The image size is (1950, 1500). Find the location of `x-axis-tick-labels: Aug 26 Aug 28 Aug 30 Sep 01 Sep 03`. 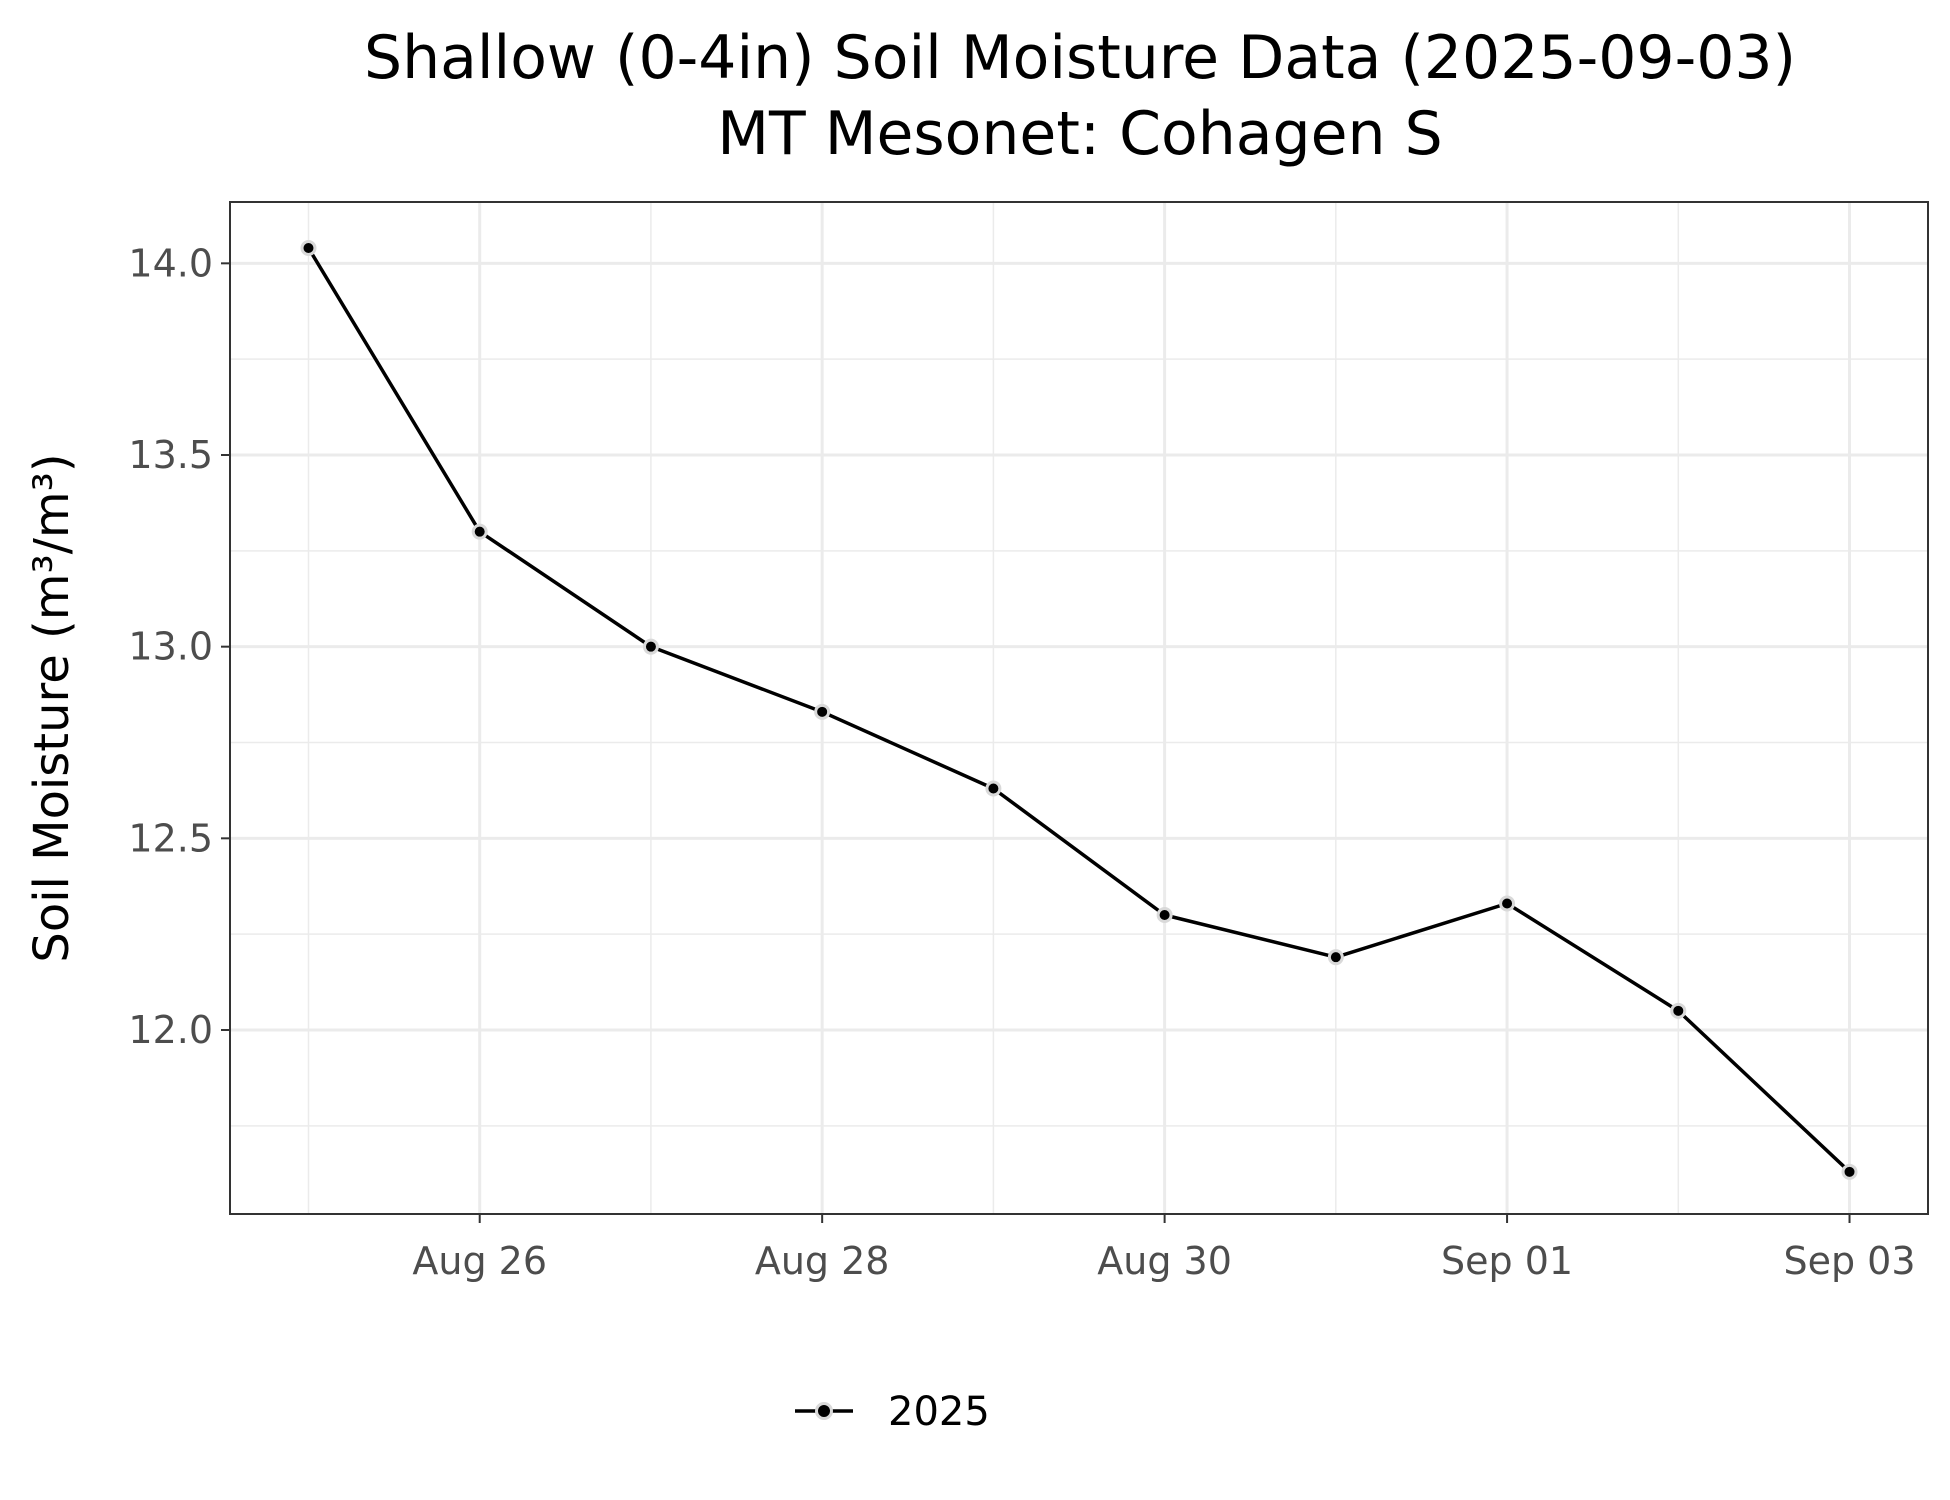

x-axis-tick-labels: Aug 26 Aug 28 Aug 30 Sep 01 Sep 03 is located at coordinates (1163, 1261).